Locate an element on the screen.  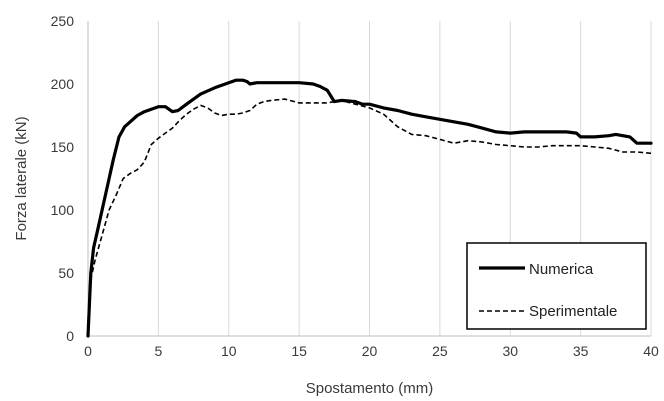
y-tick-label: 100 is located at coordinates (63, 210).